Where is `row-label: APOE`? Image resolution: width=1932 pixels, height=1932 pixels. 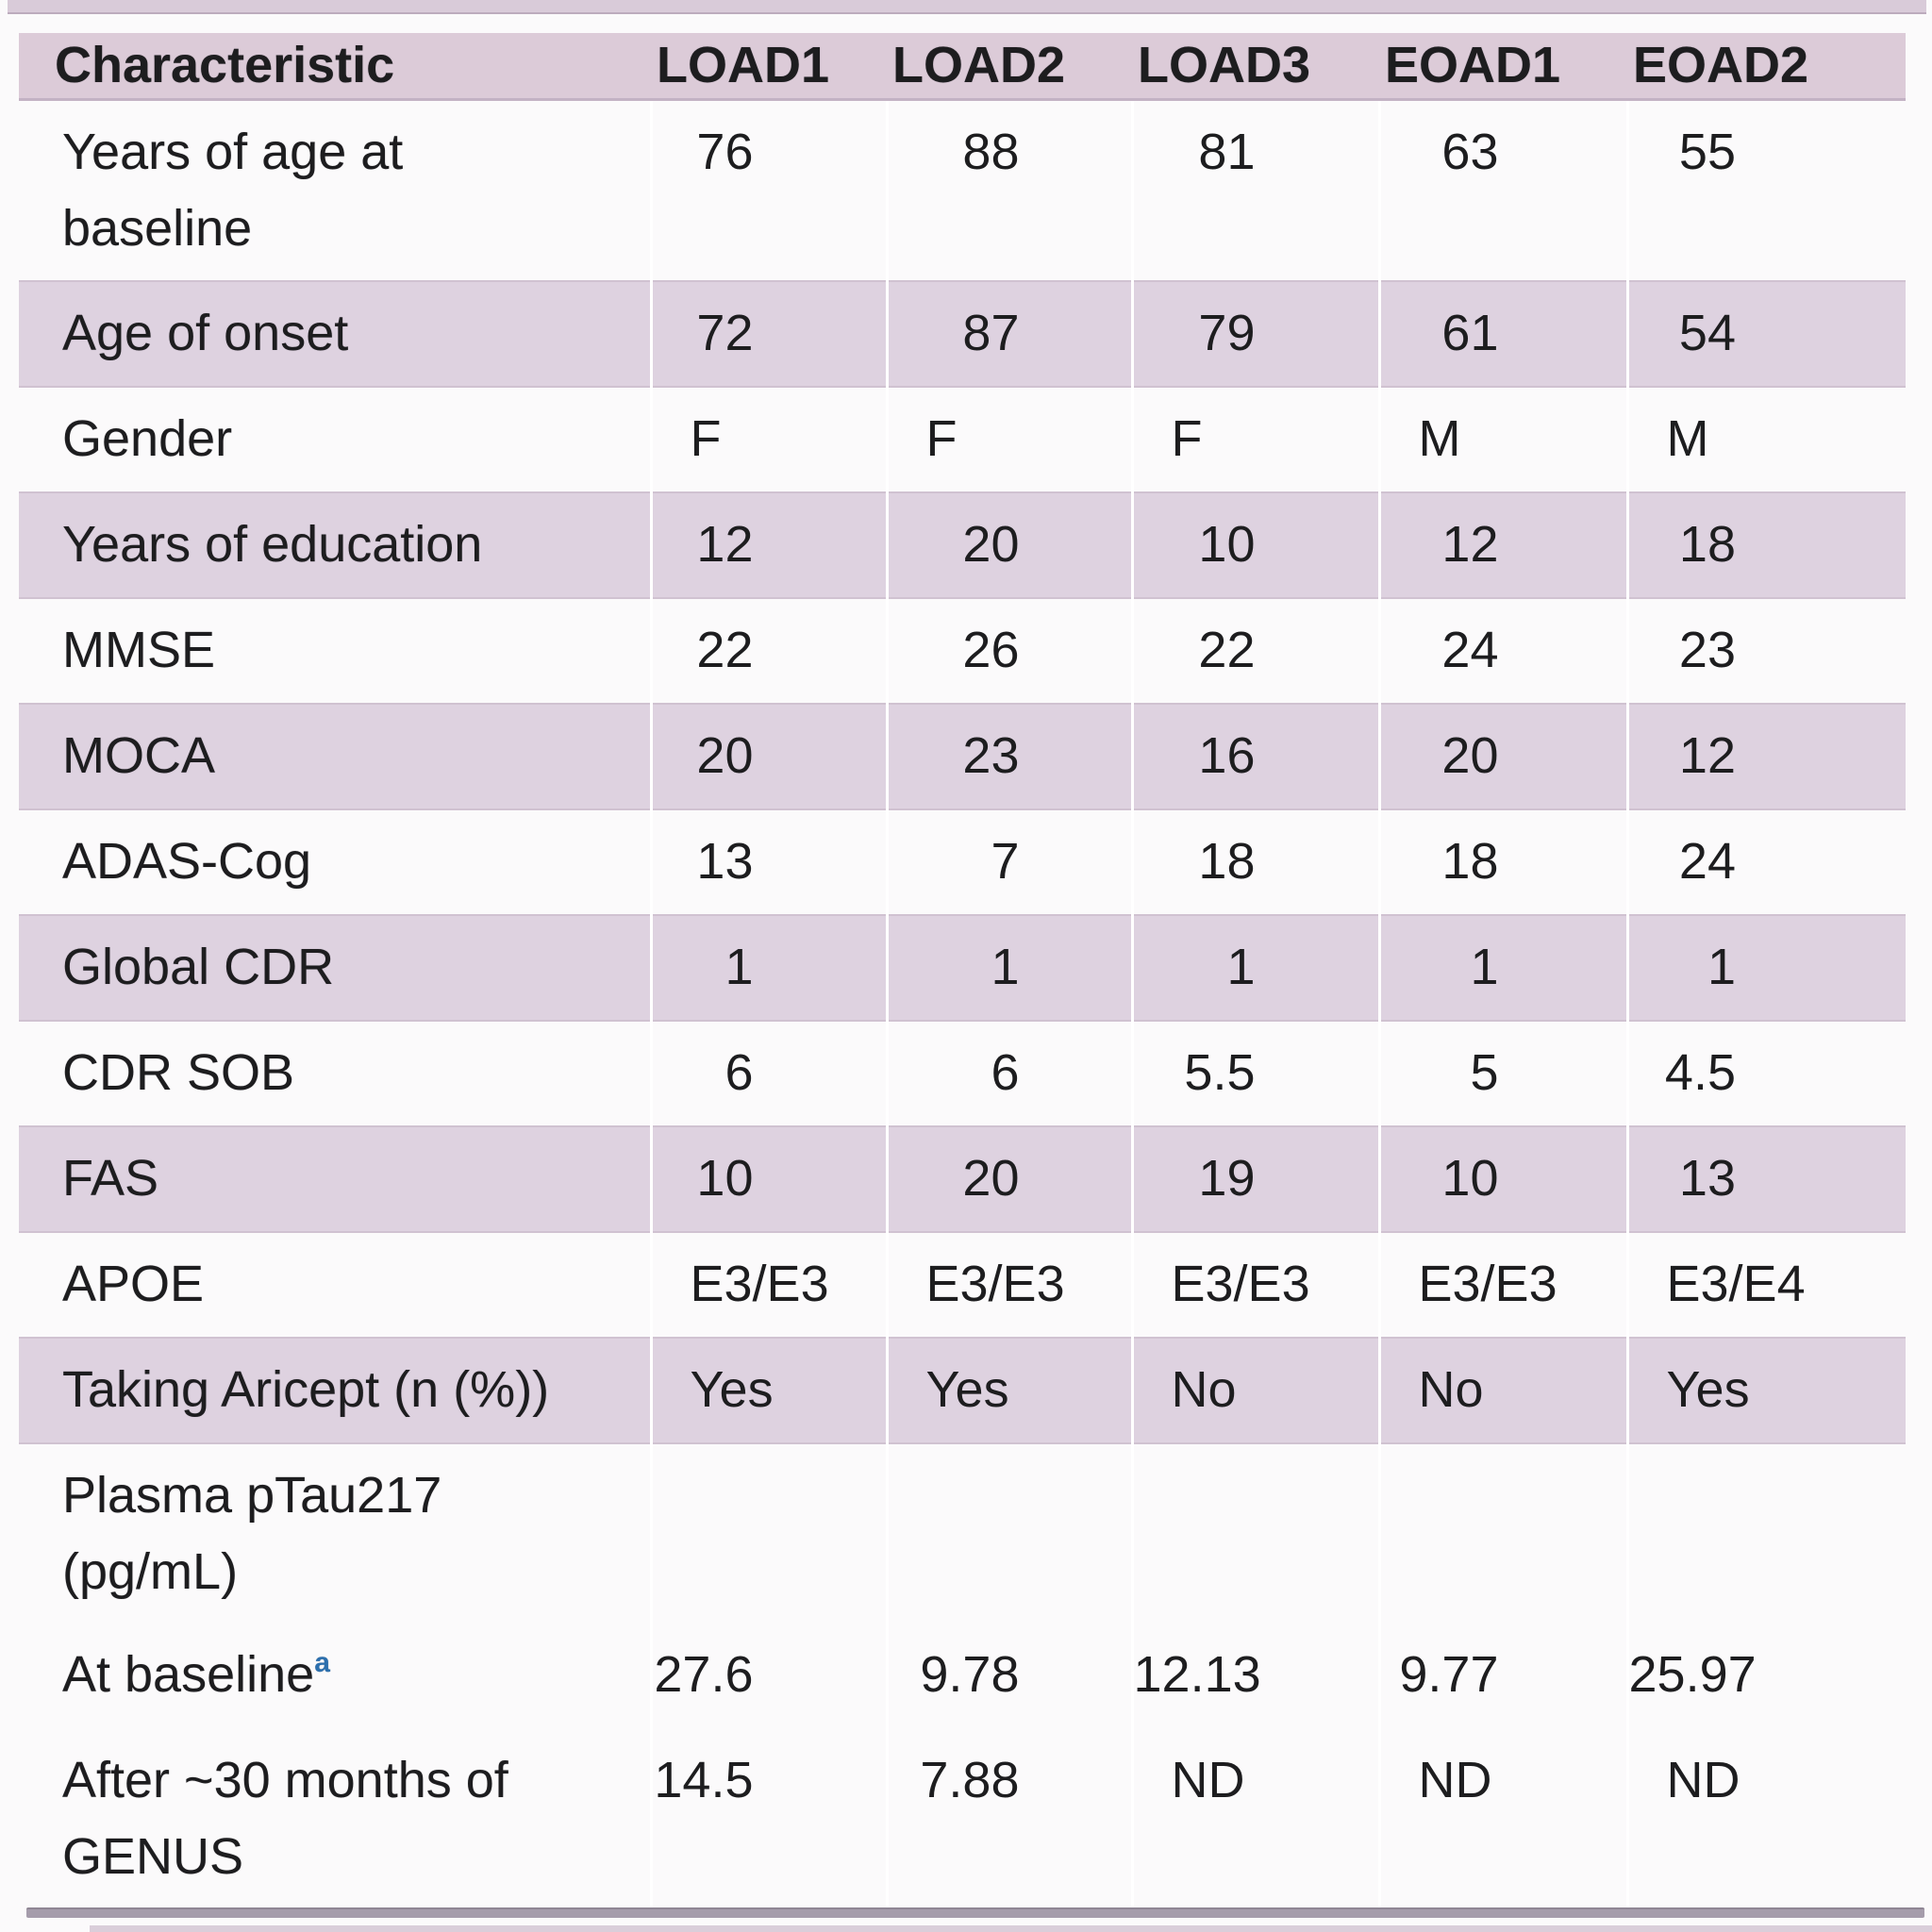 row-label: APOE is located at coordinates (335, 1285).